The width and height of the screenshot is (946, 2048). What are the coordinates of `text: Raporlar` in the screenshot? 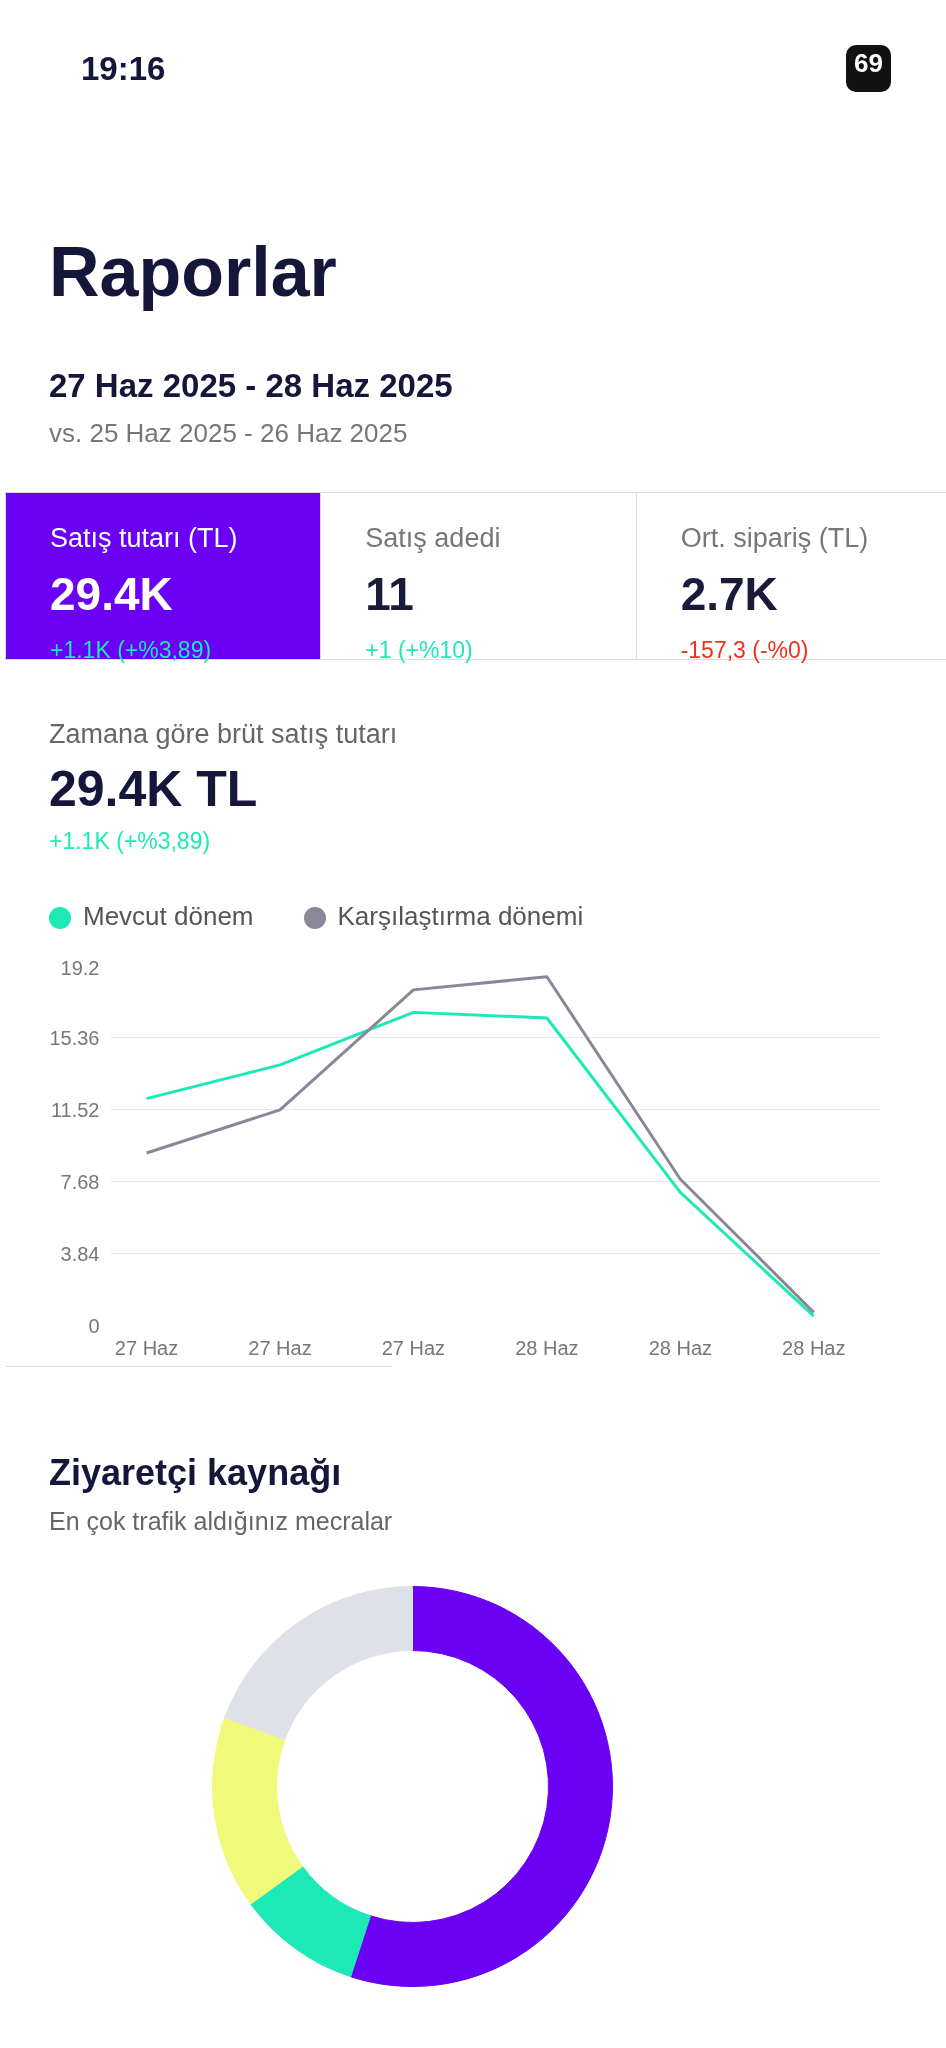 It's located at (193, 273).